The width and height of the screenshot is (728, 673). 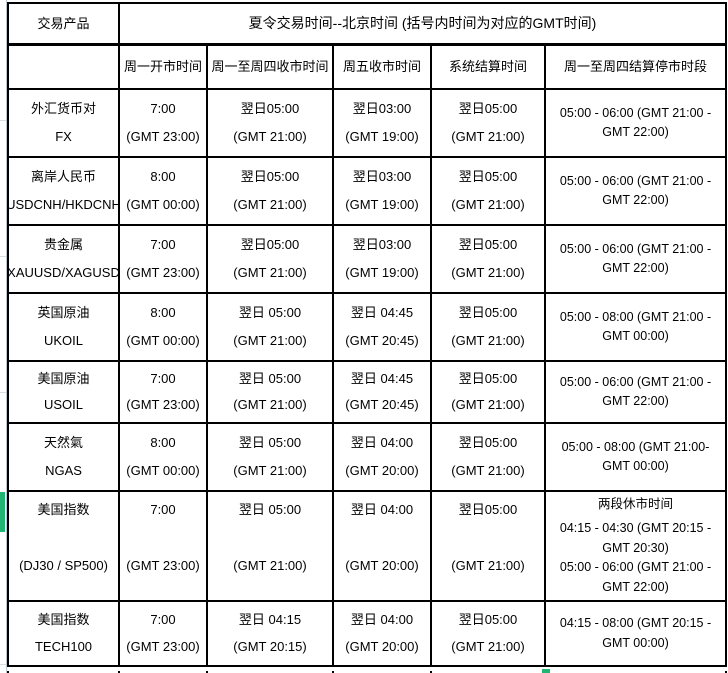 I want to click on halt-text: 04:15 - 08:00 (GMT 20:15 - GMT 00:00), so click(x=635, y=633).